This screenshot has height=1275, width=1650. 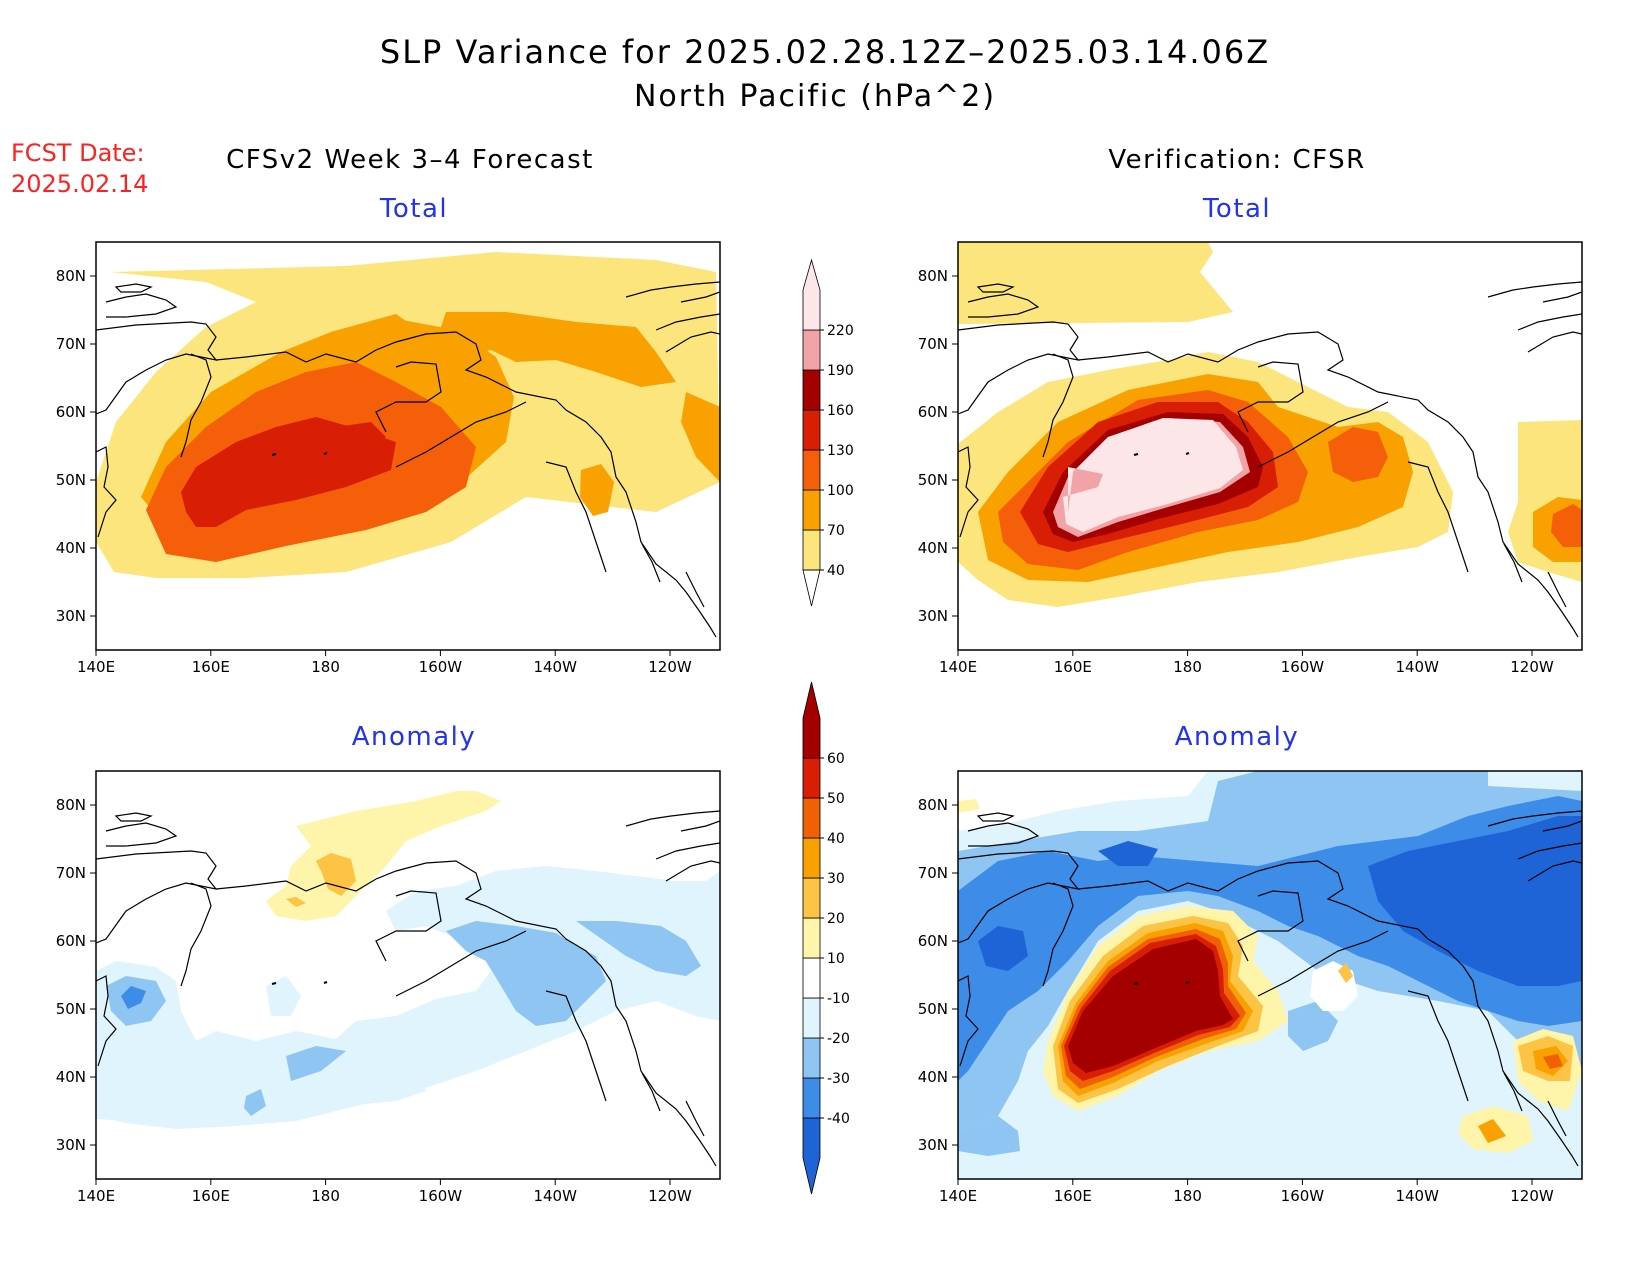 I want to click on contour-100-east, so click(x=1358, y=454).